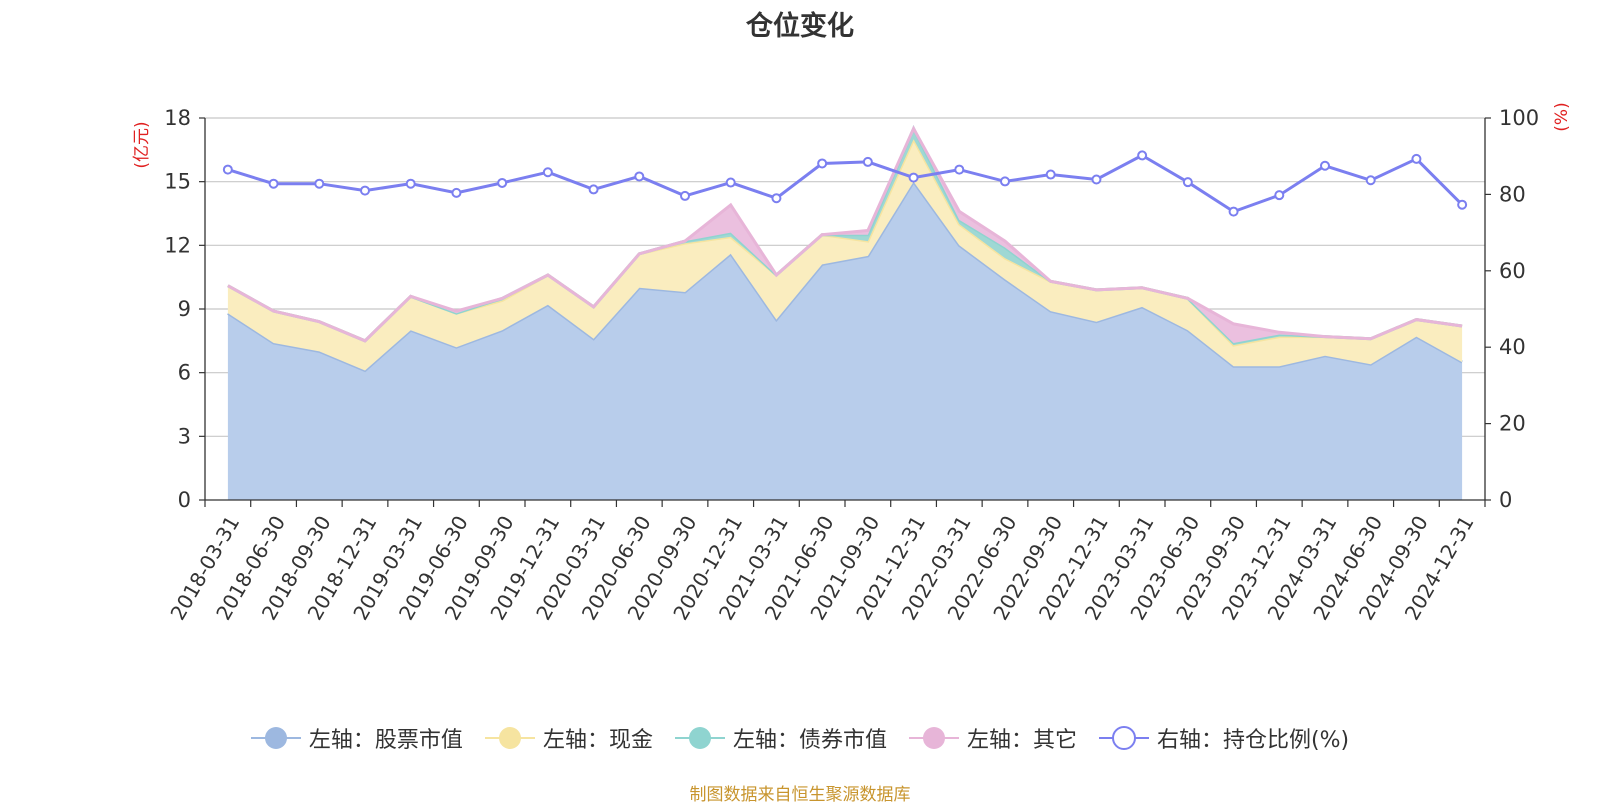 The height and width of the screenshot is (805, 1600). I want to click on y-right-tick-label: 20, so click(1512, 424).